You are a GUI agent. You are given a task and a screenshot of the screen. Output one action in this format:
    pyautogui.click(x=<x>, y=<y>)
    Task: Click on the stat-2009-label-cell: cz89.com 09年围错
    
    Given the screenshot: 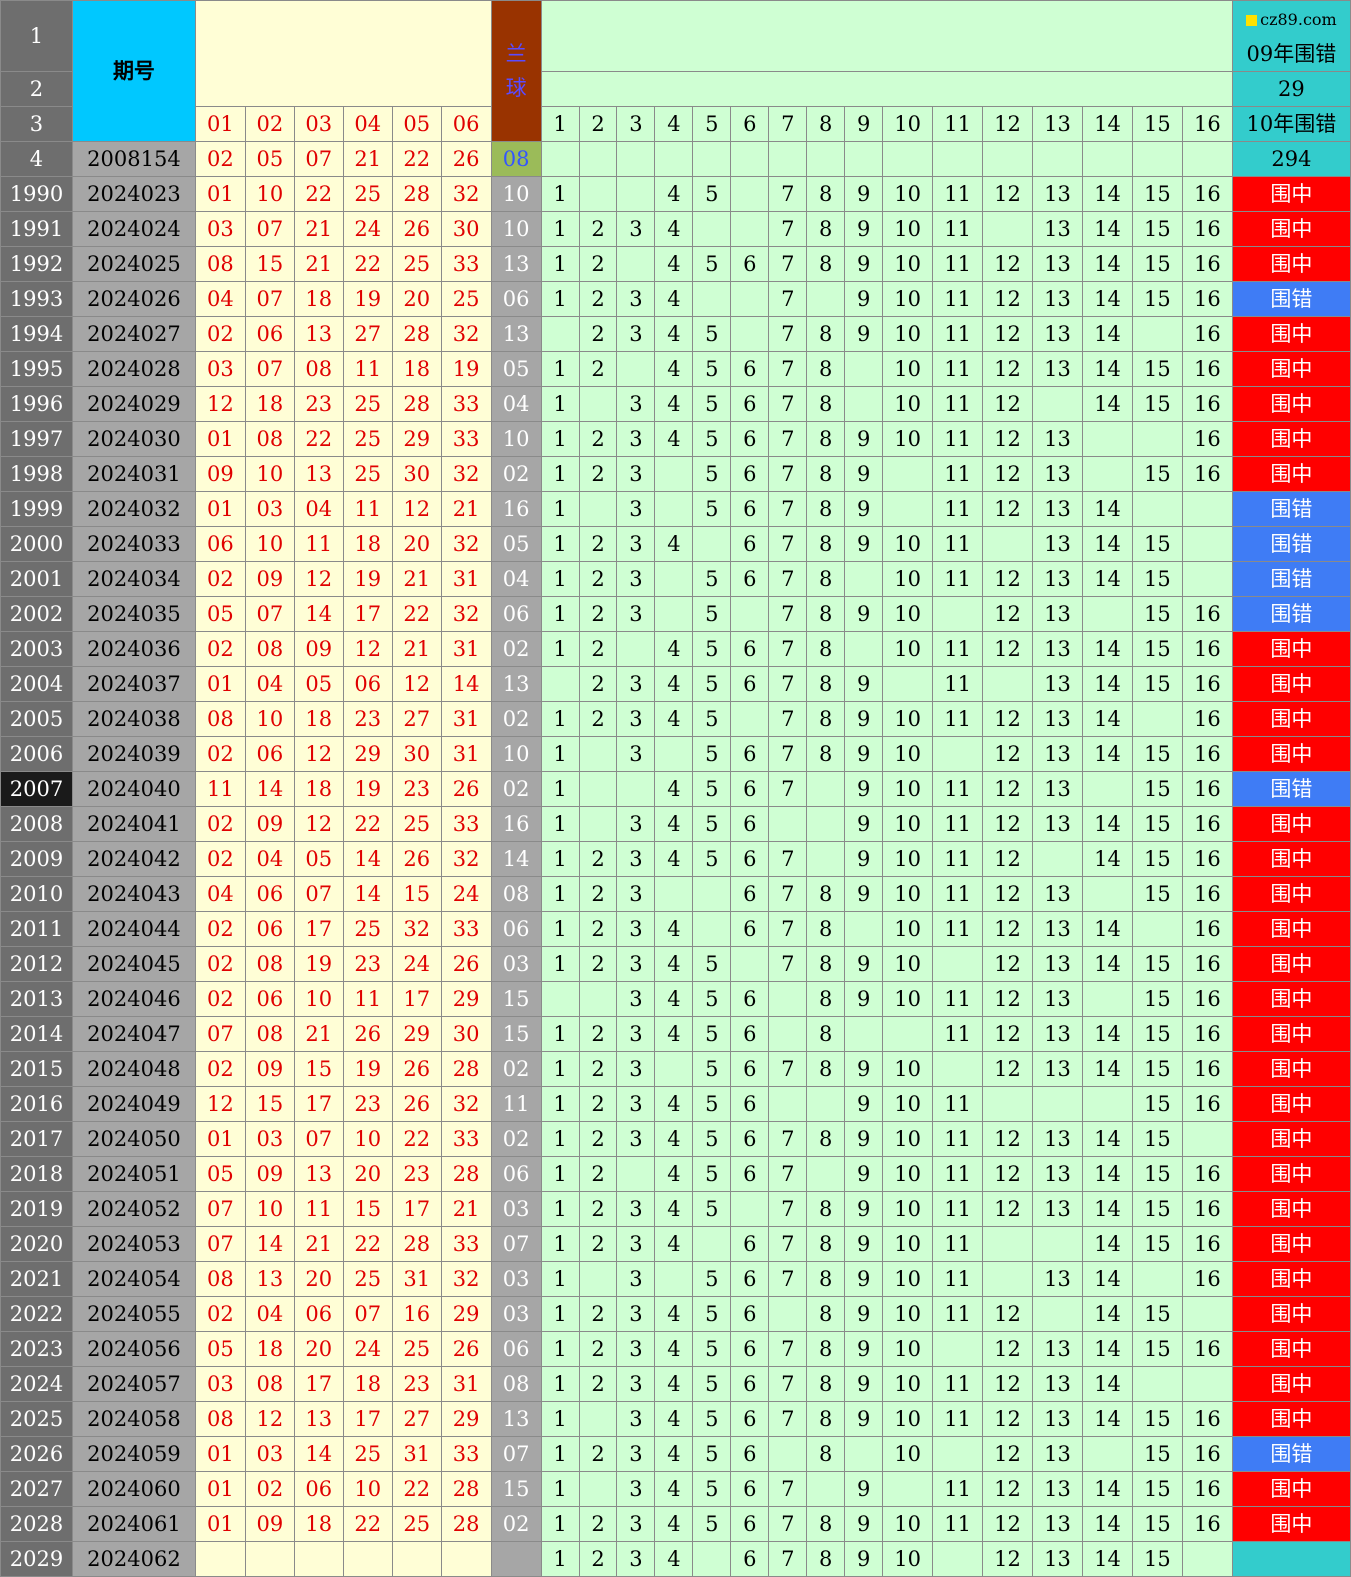 What is the action you would take?
    pyautogui.click(x=1291, y=36)
    